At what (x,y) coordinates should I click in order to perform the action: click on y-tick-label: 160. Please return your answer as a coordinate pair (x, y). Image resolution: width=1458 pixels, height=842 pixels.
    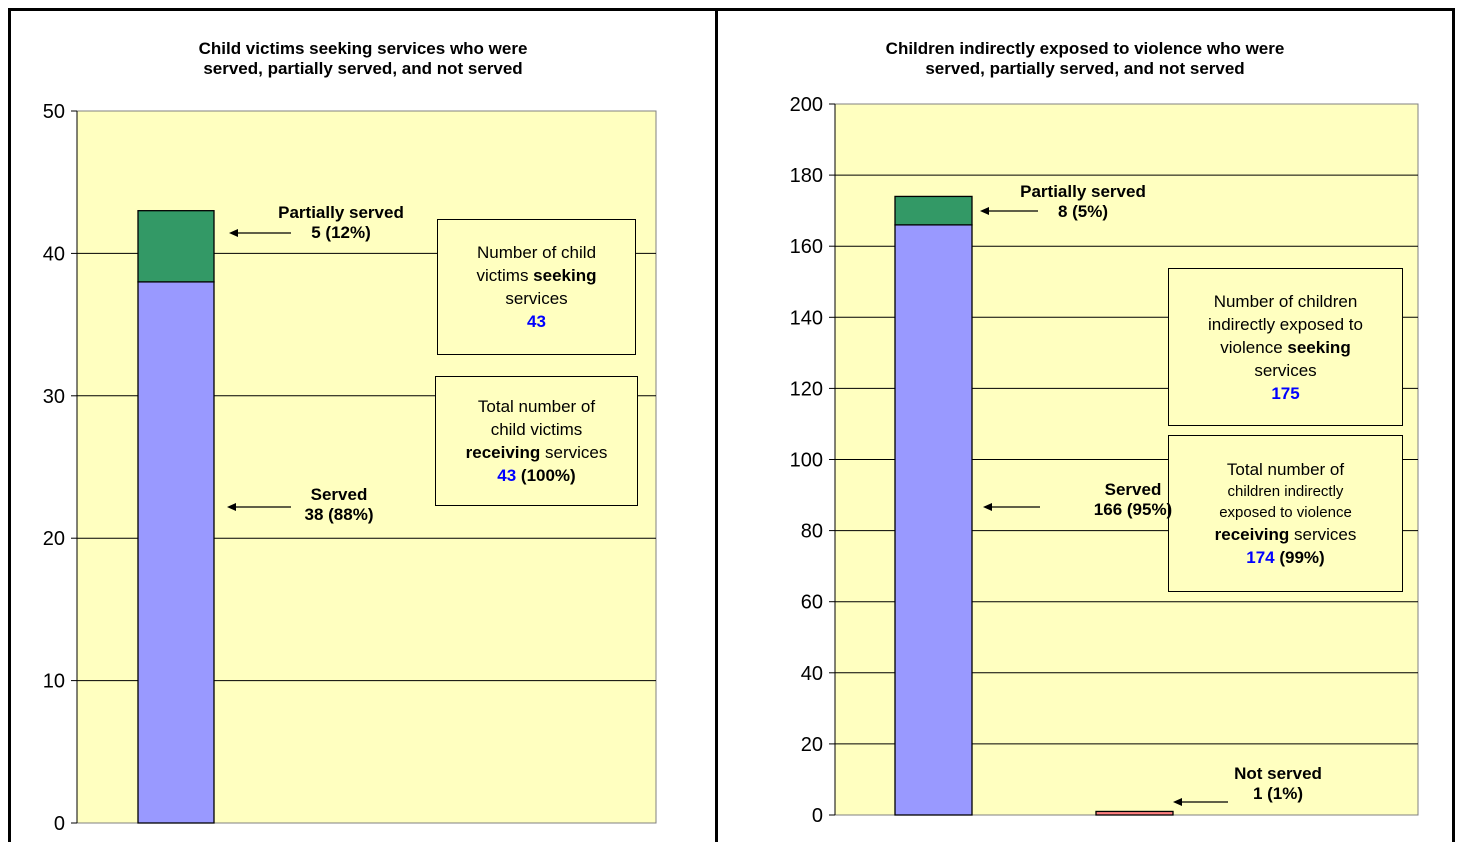
    Looking at the image, I should click on (806, 247).